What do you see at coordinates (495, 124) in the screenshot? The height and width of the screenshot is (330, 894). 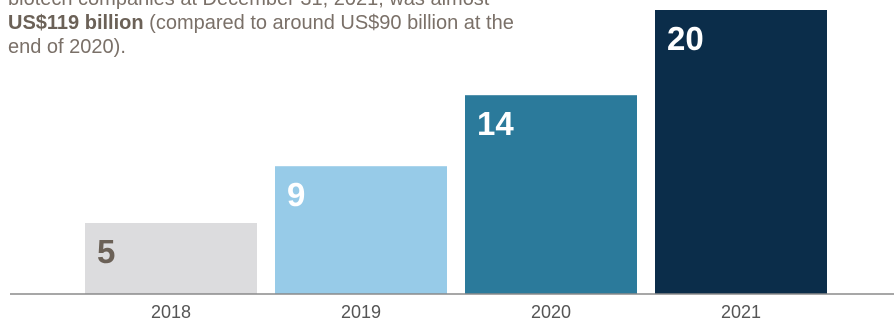 I see `bar-value-label-2020: 14` at bounding box center [495, 124].